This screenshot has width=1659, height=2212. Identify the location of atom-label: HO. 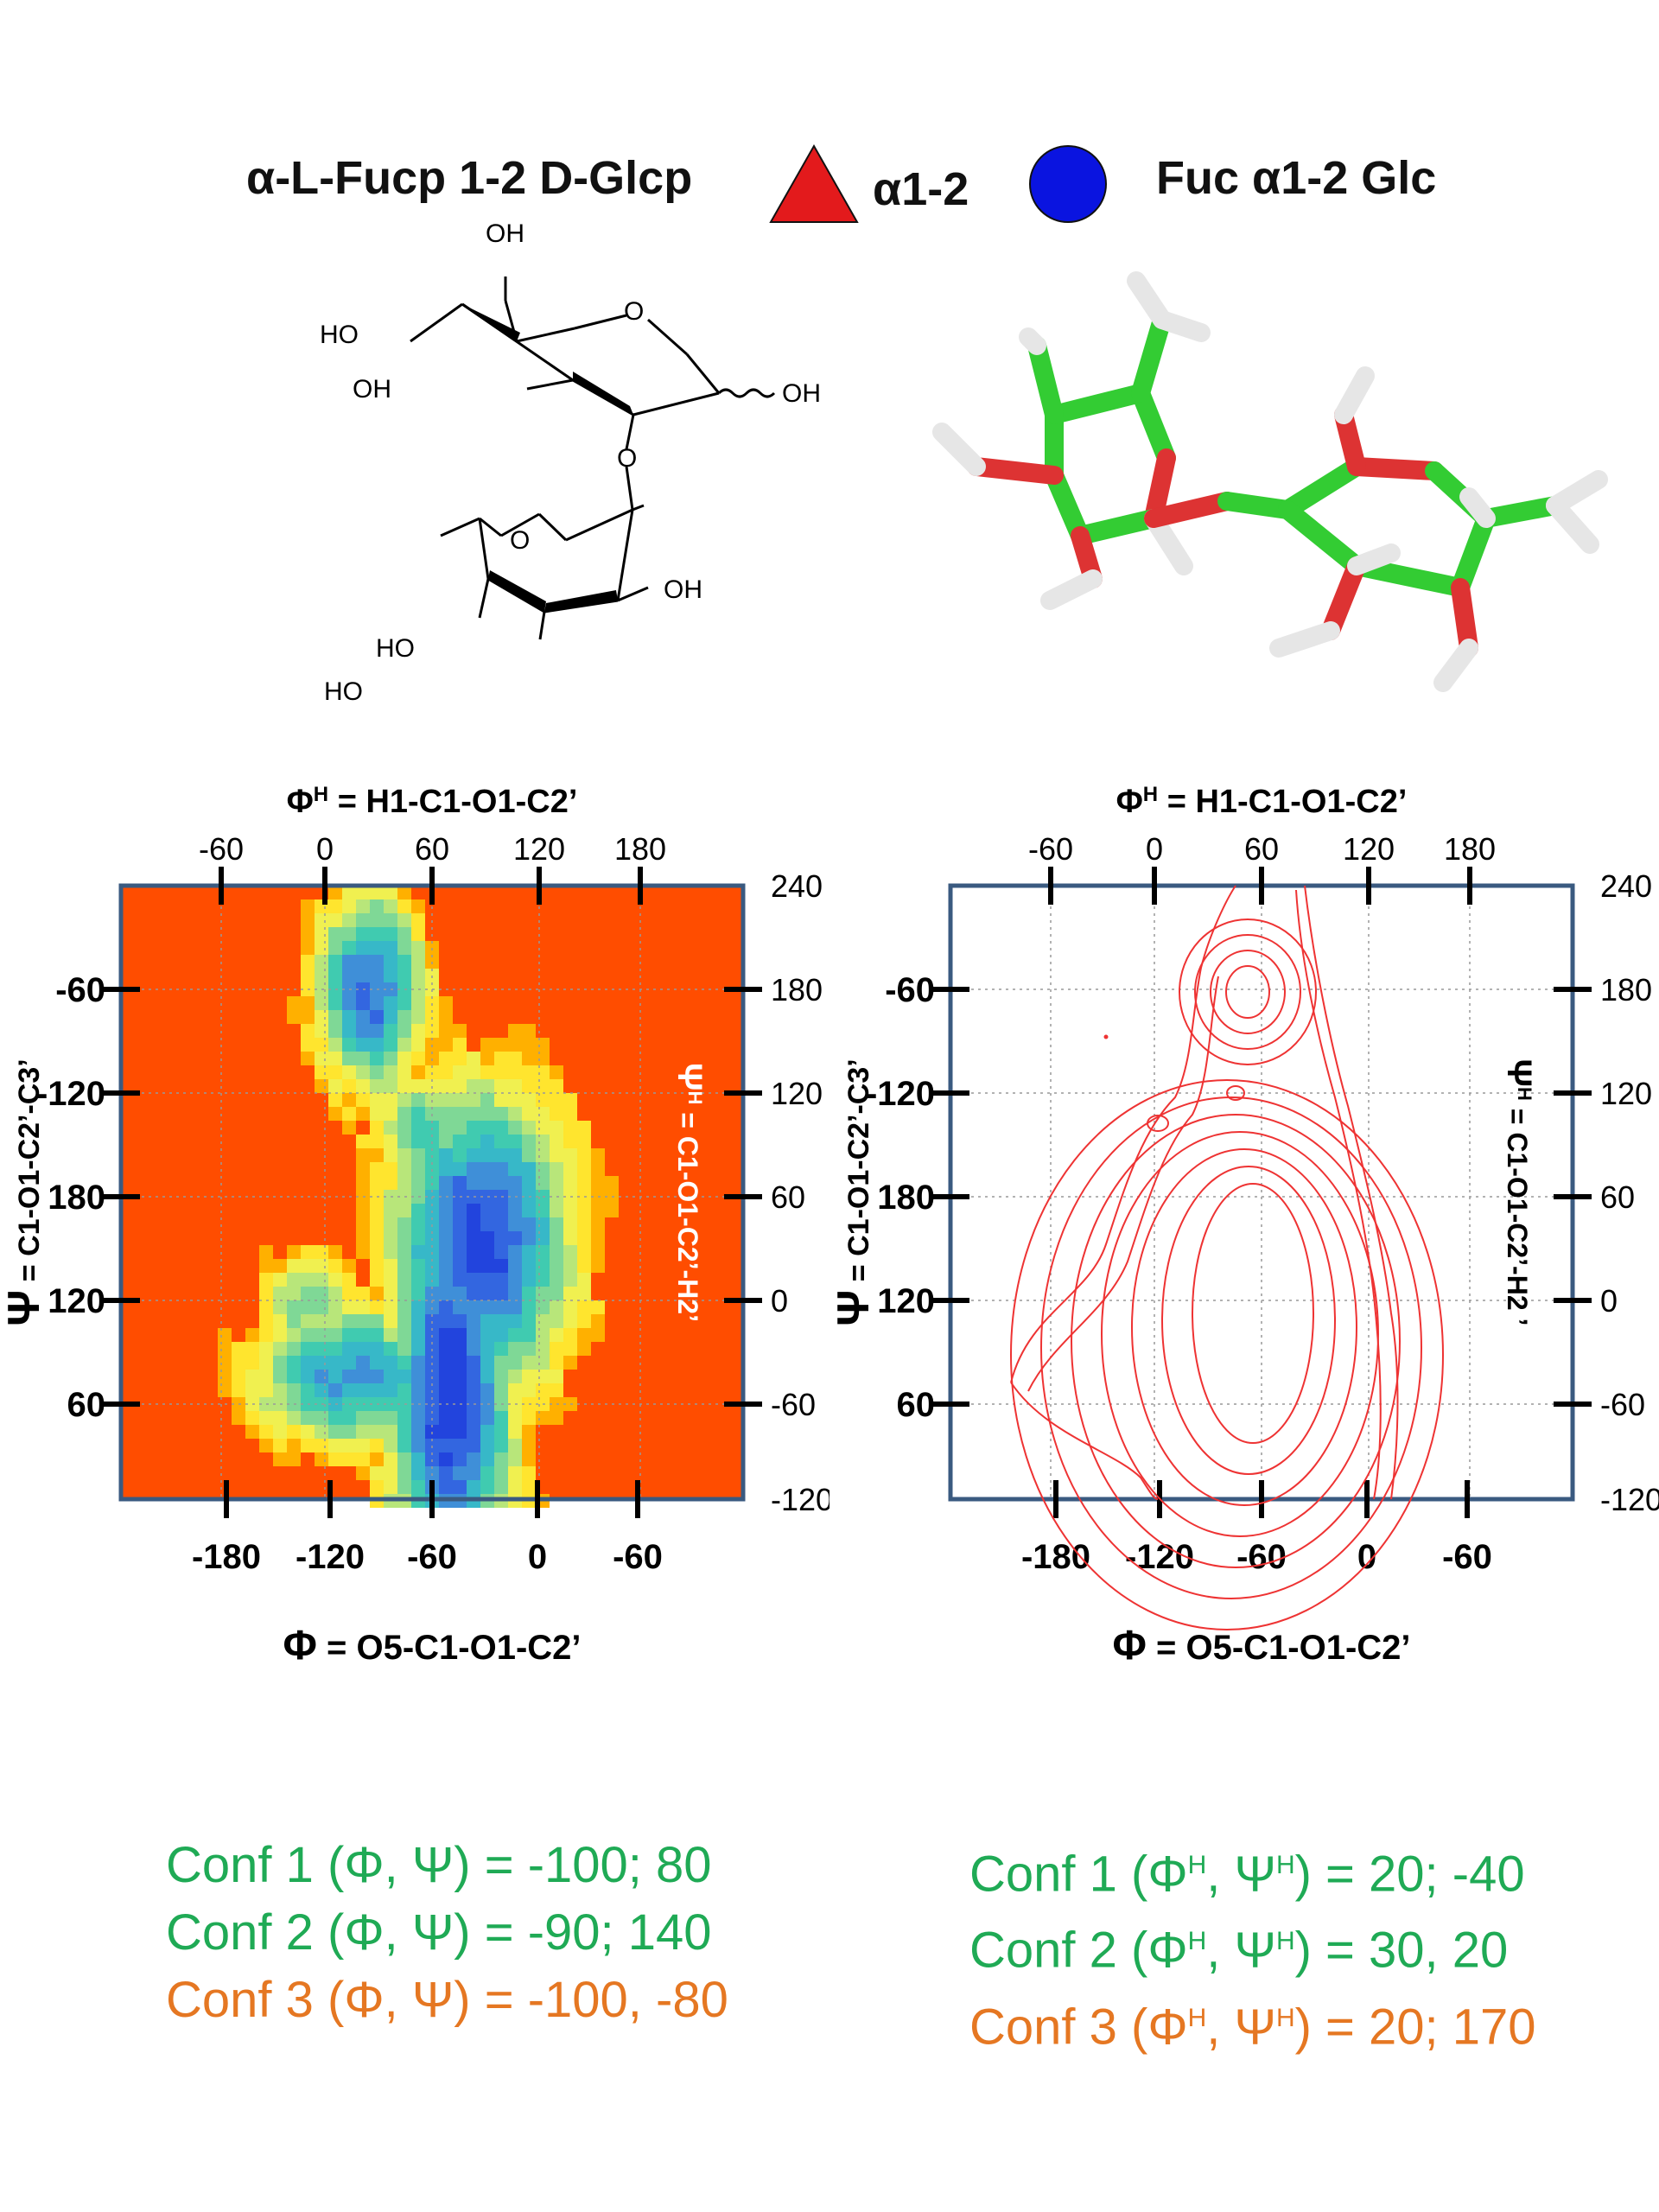
(343, 691).